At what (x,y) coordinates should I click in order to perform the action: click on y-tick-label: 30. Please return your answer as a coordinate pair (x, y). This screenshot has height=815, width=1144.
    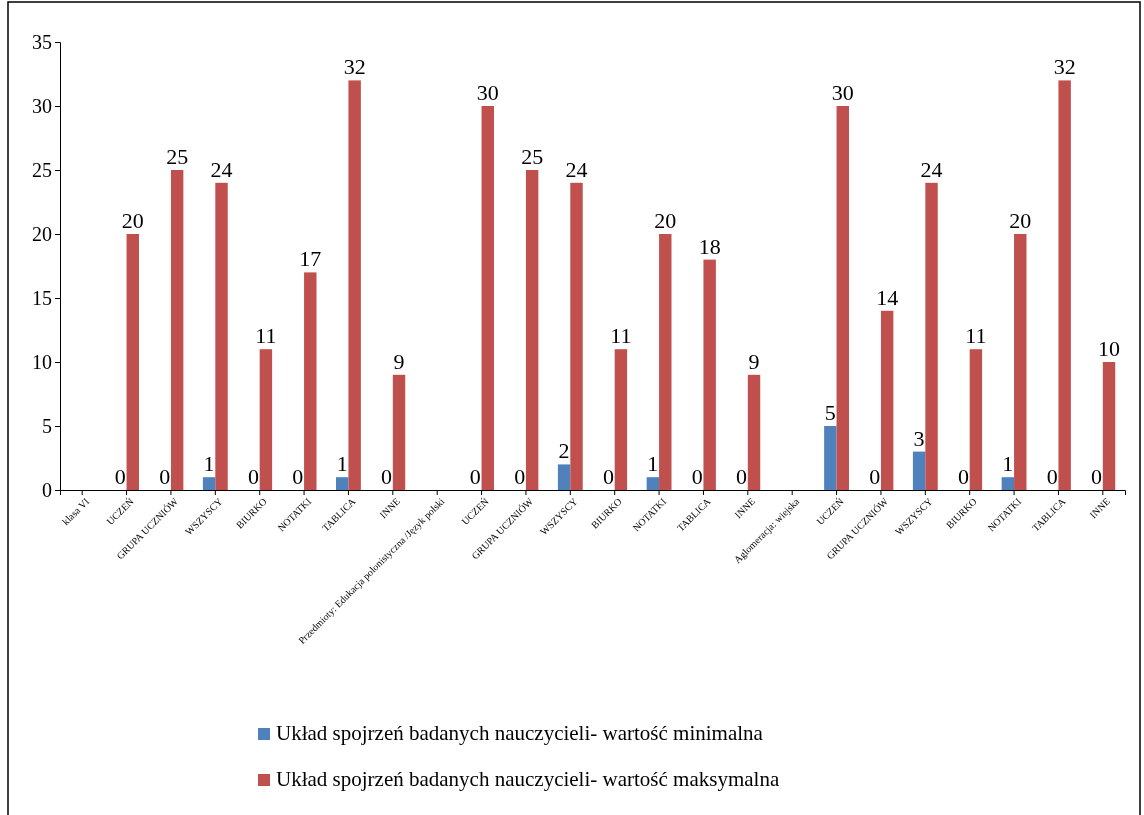
    Looking at the image, I should click on (42, 105).